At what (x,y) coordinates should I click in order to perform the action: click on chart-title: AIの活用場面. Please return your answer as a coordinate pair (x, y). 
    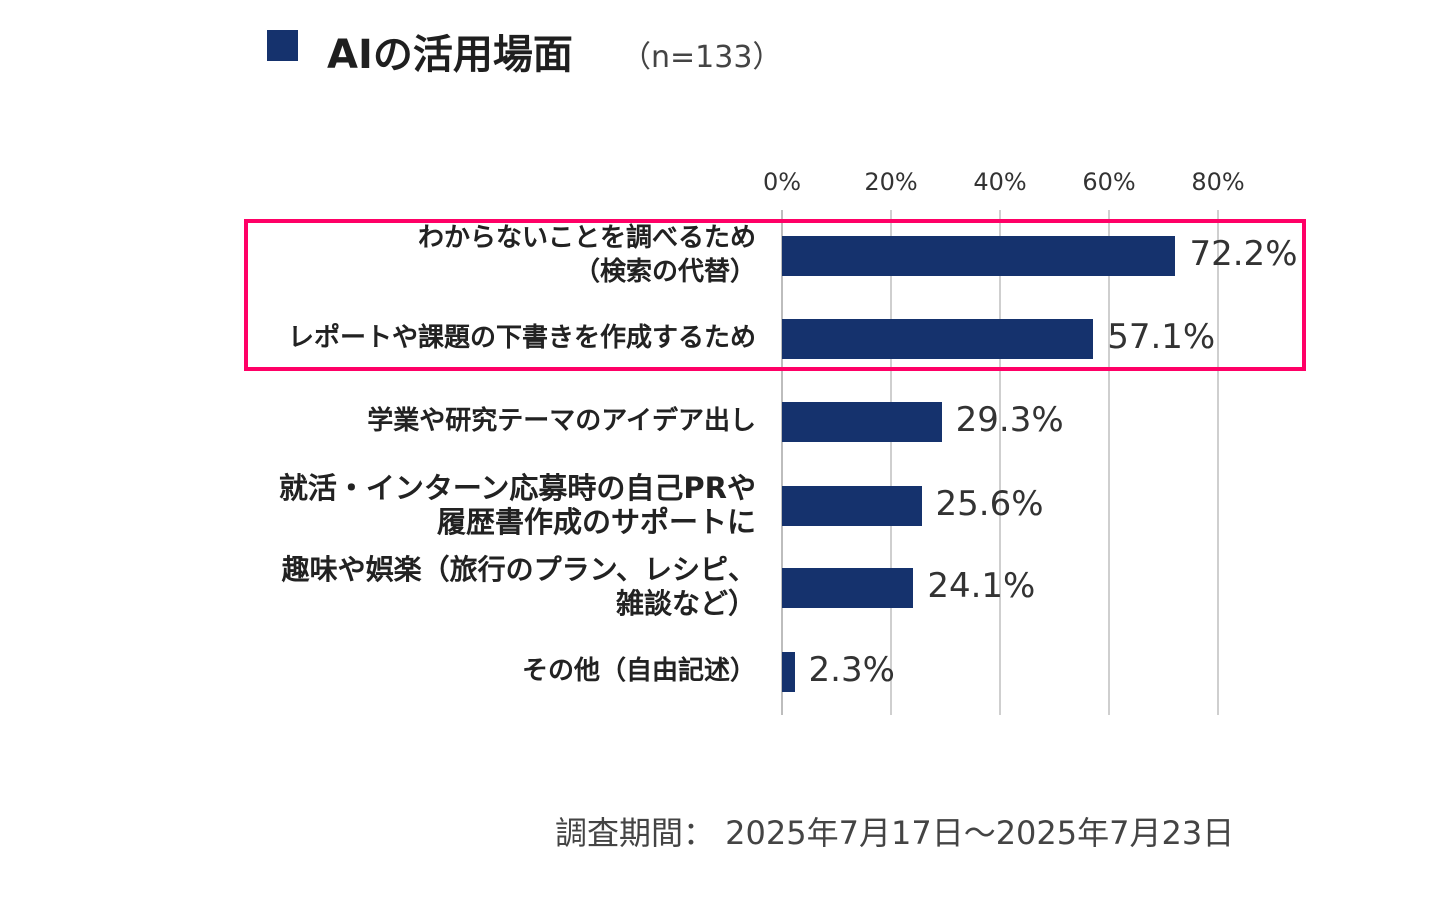
    Looking at the image, I should click on (450, 55).